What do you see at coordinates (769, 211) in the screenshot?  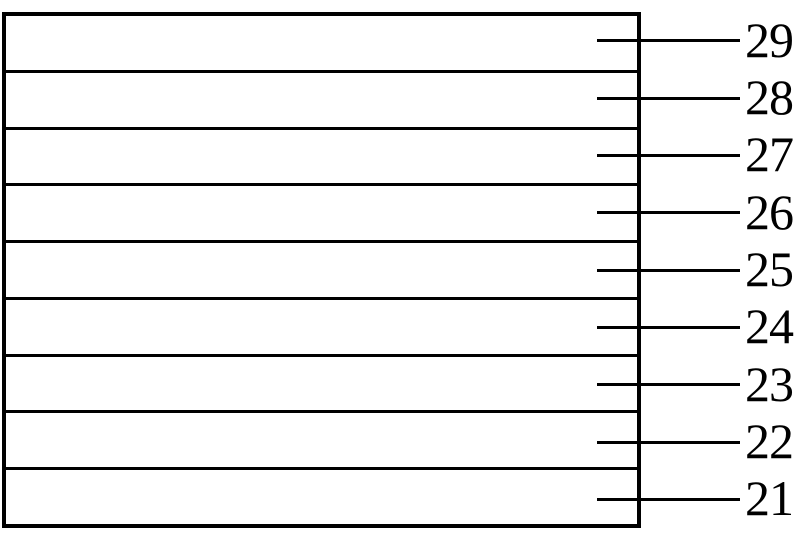 I see `reference-numeral: 26` at bounding box center [769, 211].